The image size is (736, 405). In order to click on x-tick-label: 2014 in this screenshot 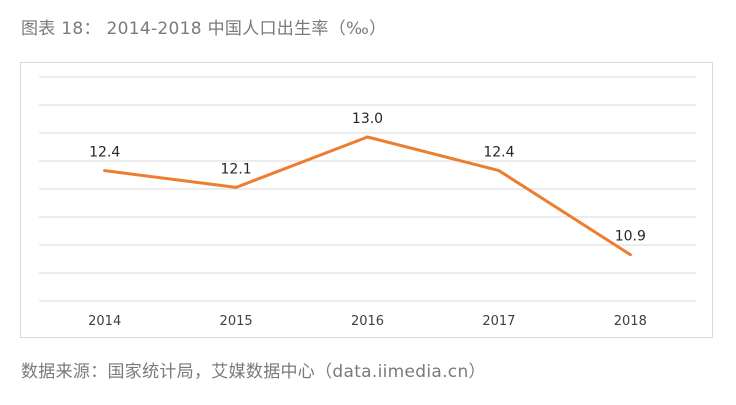, I will do `click(104, 321)`.